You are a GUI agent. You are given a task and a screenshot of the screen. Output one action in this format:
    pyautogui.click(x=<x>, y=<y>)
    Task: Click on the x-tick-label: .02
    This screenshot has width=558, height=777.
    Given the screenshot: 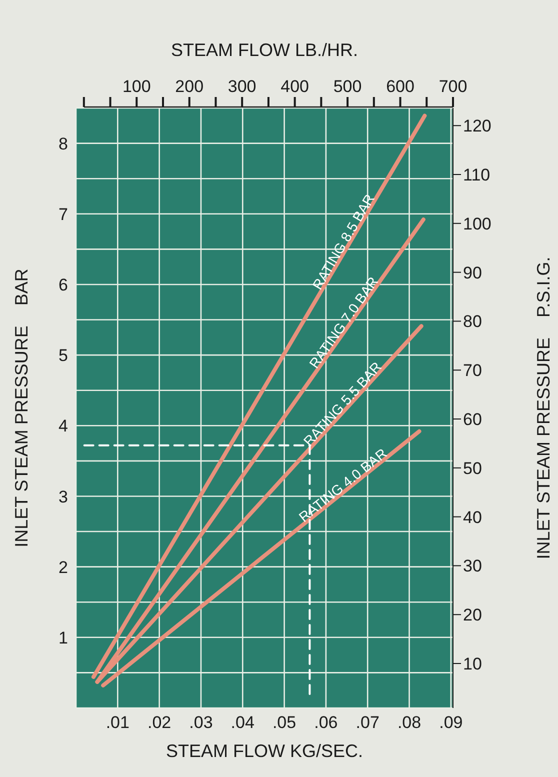 What is the action you would take?
    pyautogui.click(x=159, y=722)
    